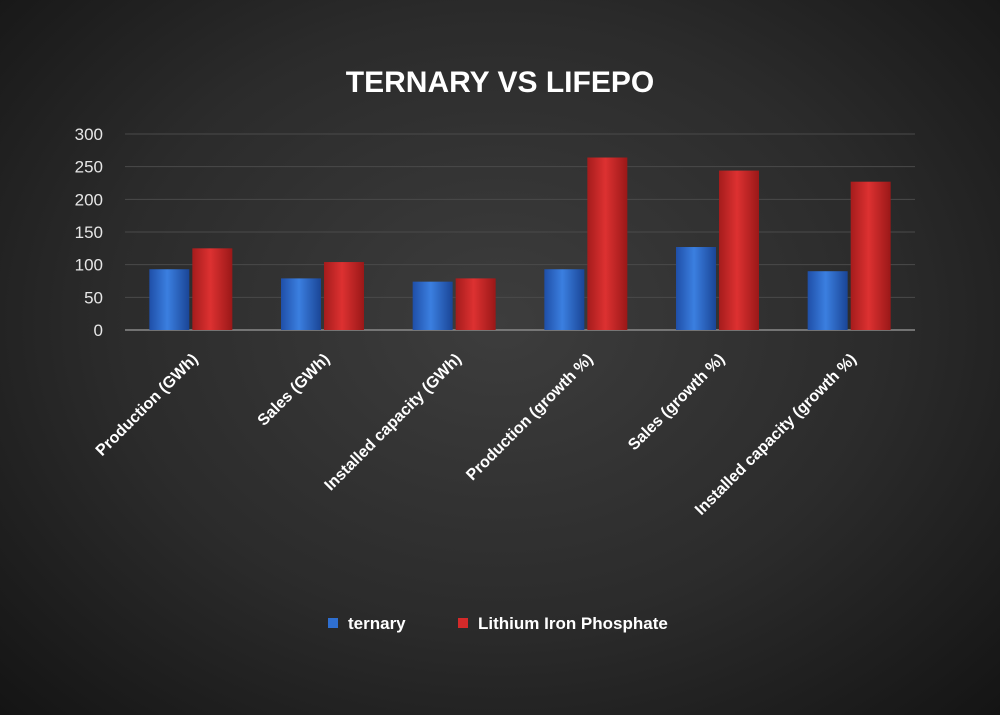 The image size is (1000, 715). What do you see at coordinates (776, 435) in the screenshot?
I see `x-category-label: Installed capacity (growth %)` at bounding box center [776, 435].